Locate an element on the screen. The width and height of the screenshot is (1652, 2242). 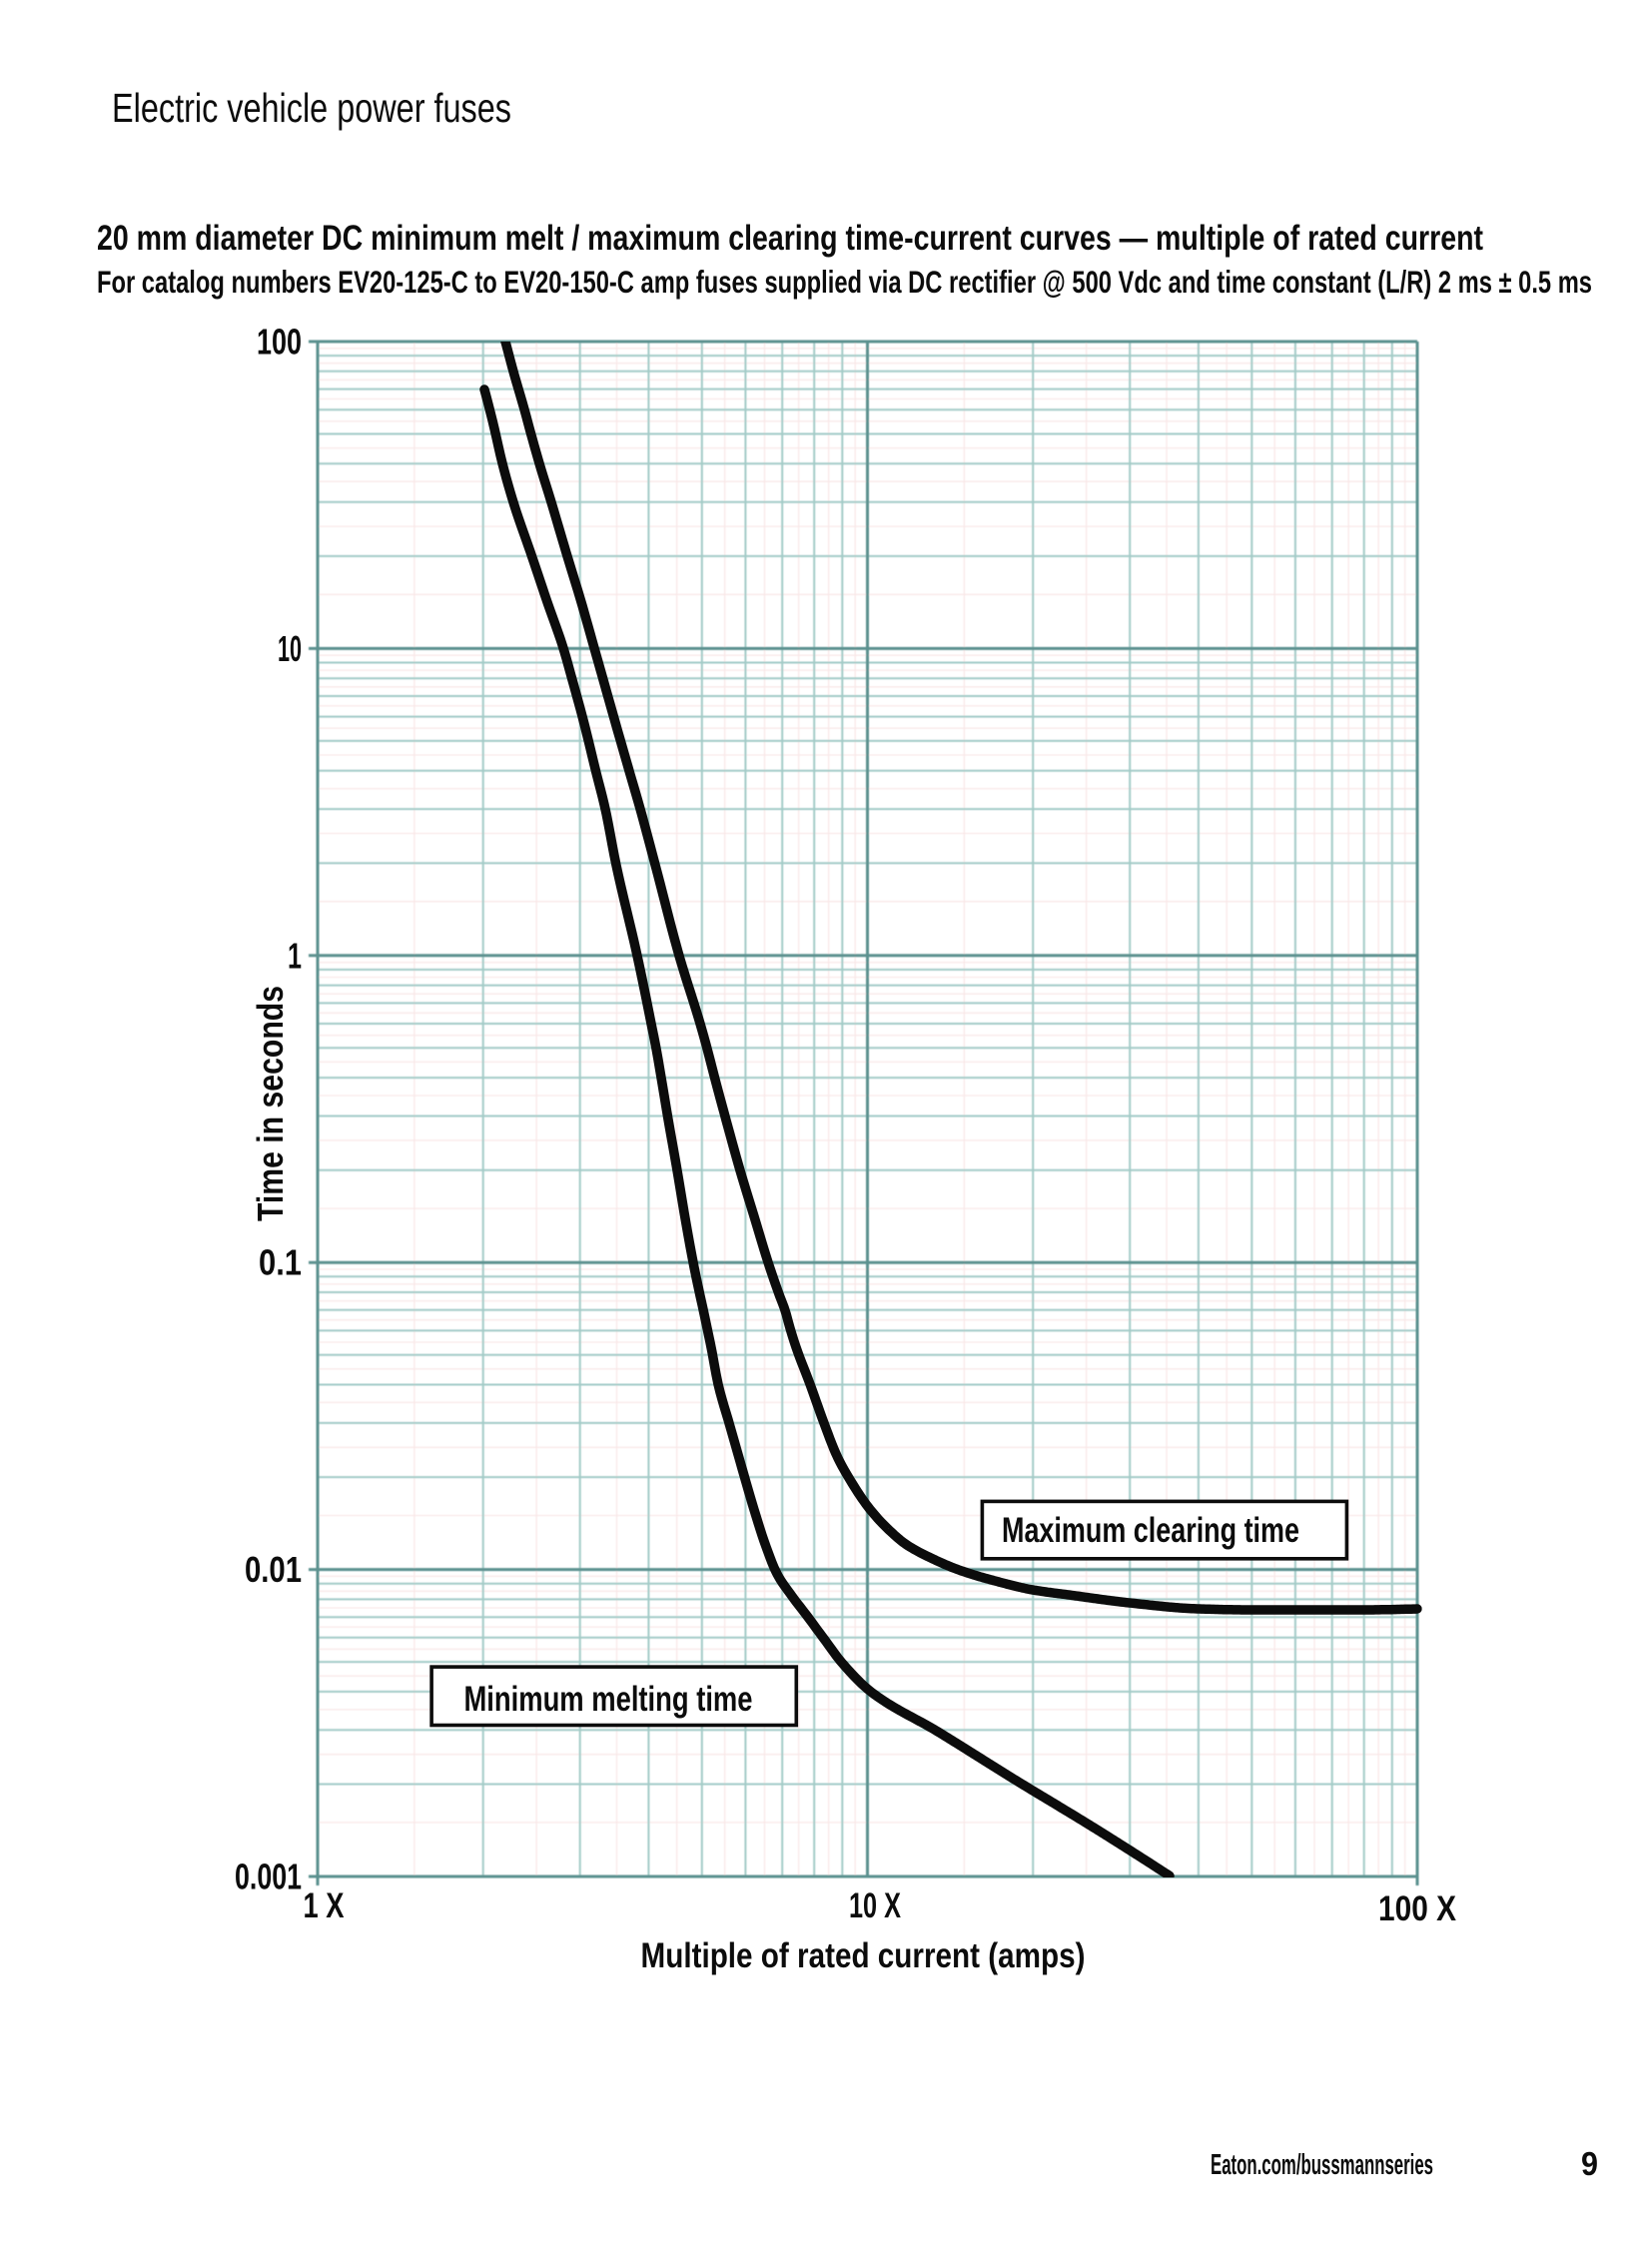
svg-text: 0.1 is located at coordinates (280, 1262).